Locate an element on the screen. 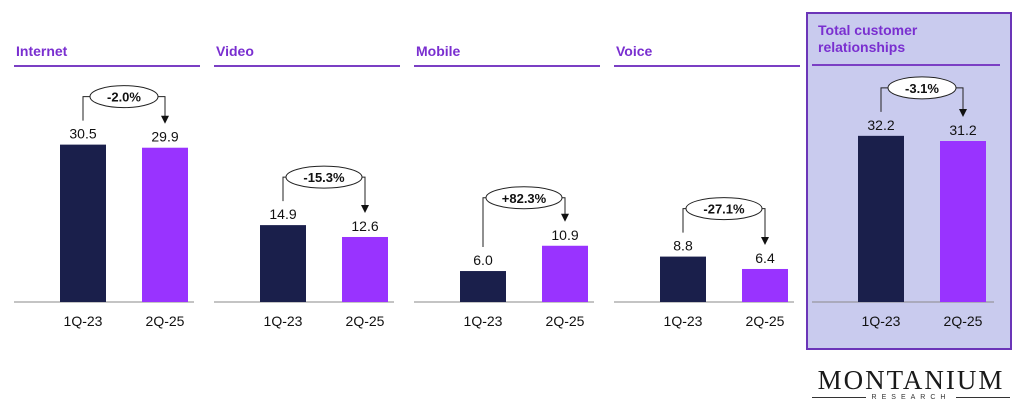 The height and width of the screenshot is (412, 1024). change-label: -3.1% is located at coordinates (922, 88).